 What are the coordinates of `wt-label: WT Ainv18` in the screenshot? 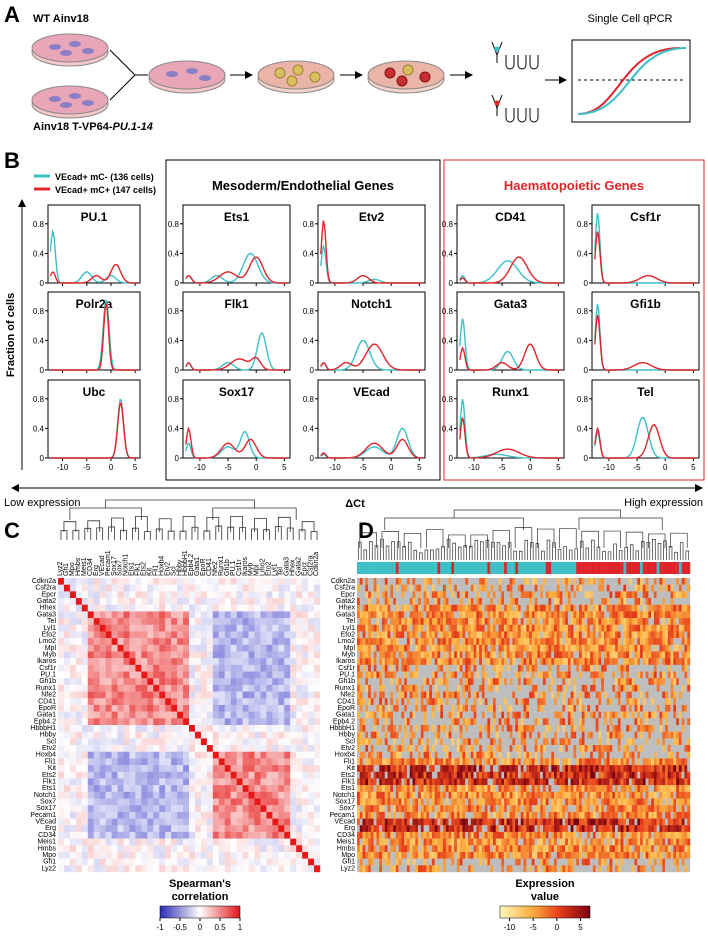 It's located at (61, 19).